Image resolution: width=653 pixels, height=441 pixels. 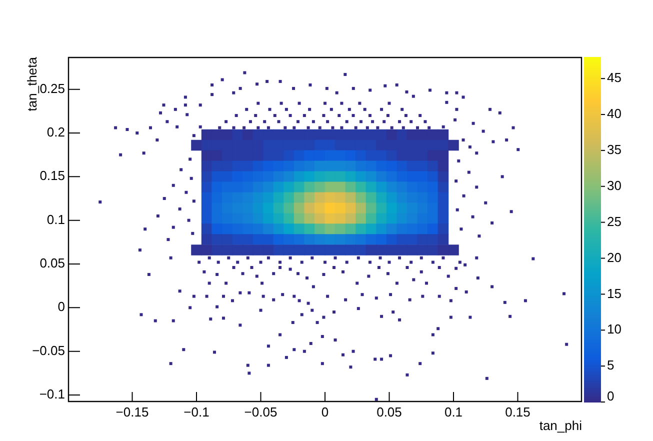 I want to click on color-bar-label: 45, so click(x=614, y=78).